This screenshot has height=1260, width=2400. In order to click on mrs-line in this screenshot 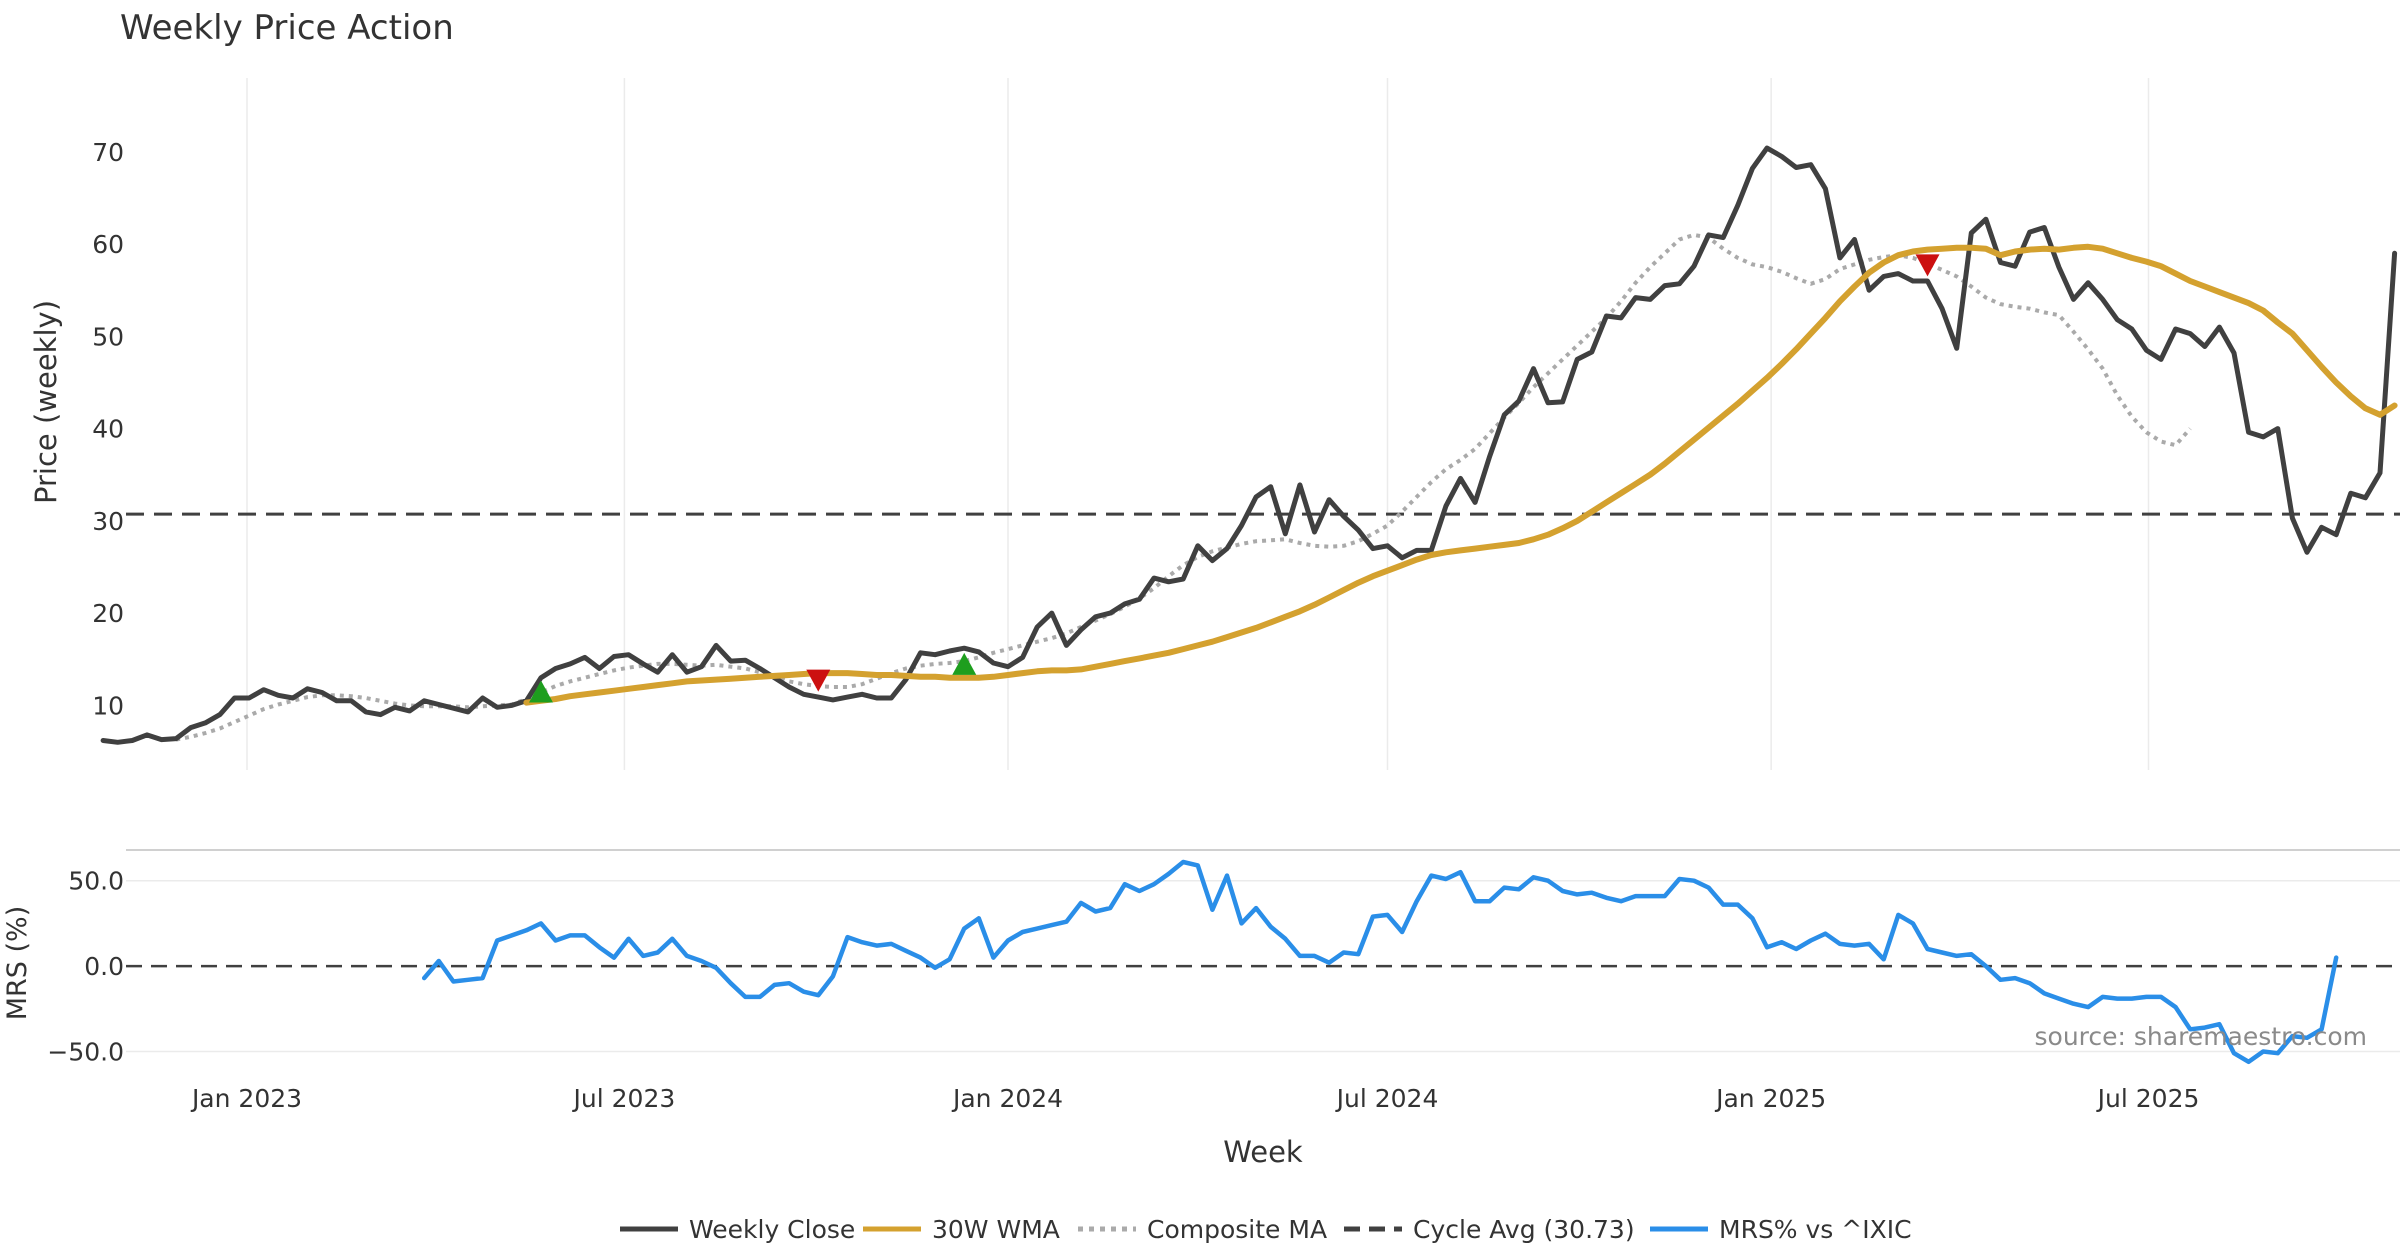, I will do `click(1380, 962)`.